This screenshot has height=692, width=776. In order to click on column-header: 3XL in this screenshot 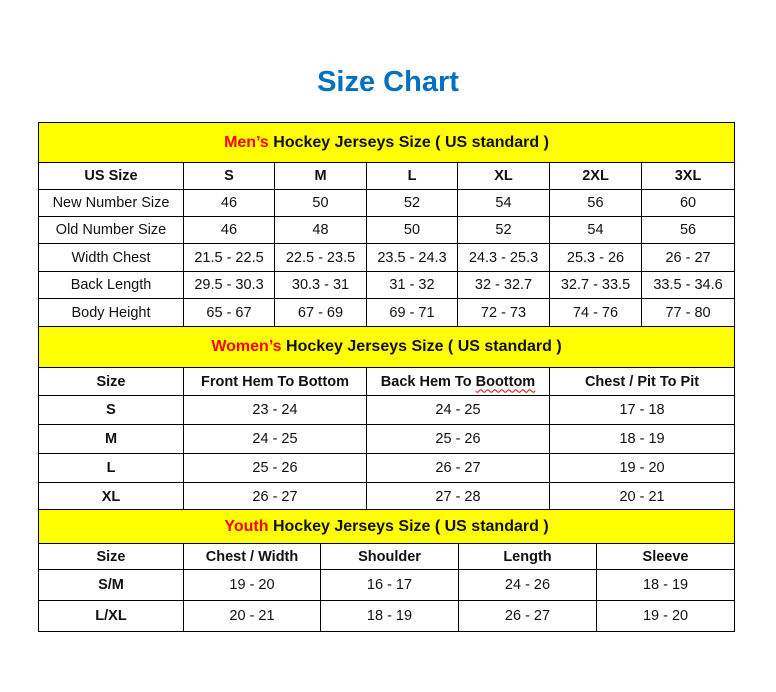, I will do `click(688, 176)`.